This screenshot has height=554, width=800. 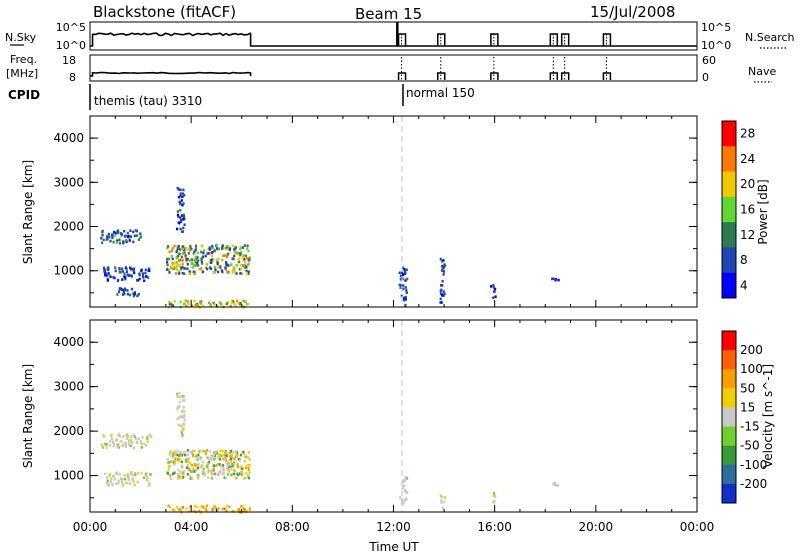 I want to click on x-tick-label: 04:00, so click(x=191, y=527).